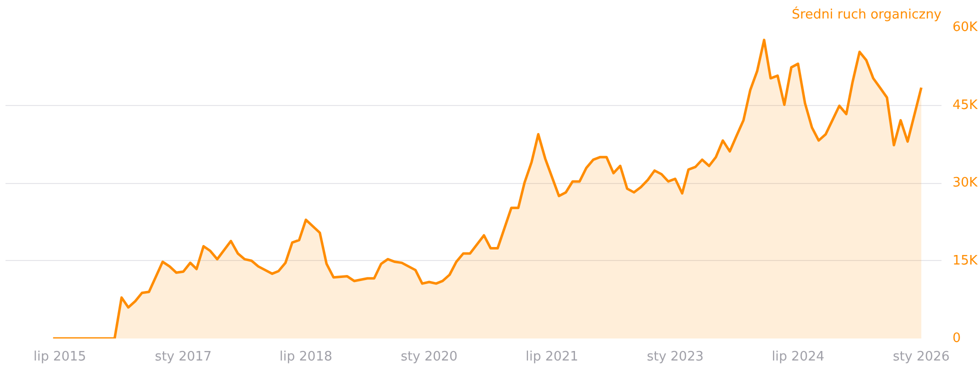  What do you see at coordinates (965, 27) in the screenshot?
I see `y-tick-label: 60K` at bounding box center [965, 27].